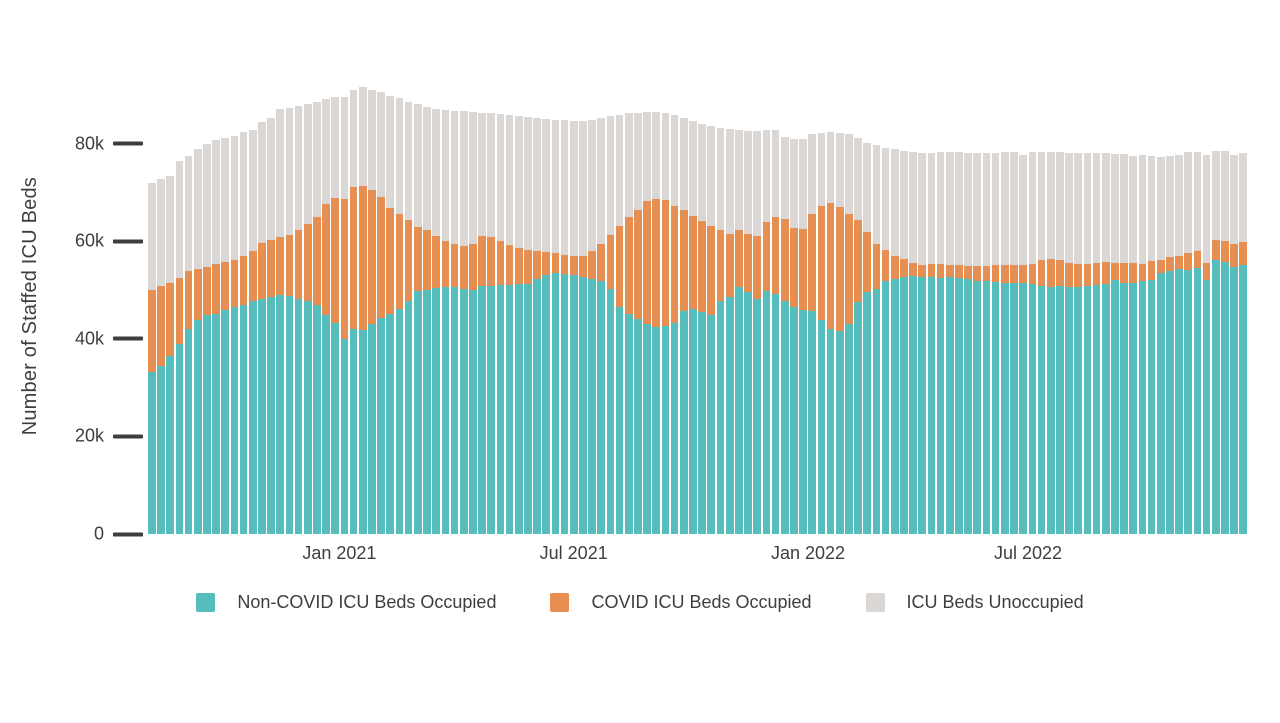 The width and height of the screenshot is (1280, 723). I want to click on legend-item: COVID ICU Beds Occupied, so click(681, 602).